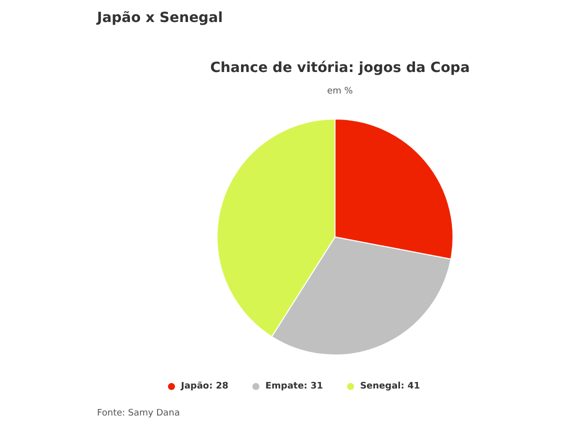 Image resolution: width=586 pixels, height=428 pixels. I want to click on text: em %, so click(340, 91).